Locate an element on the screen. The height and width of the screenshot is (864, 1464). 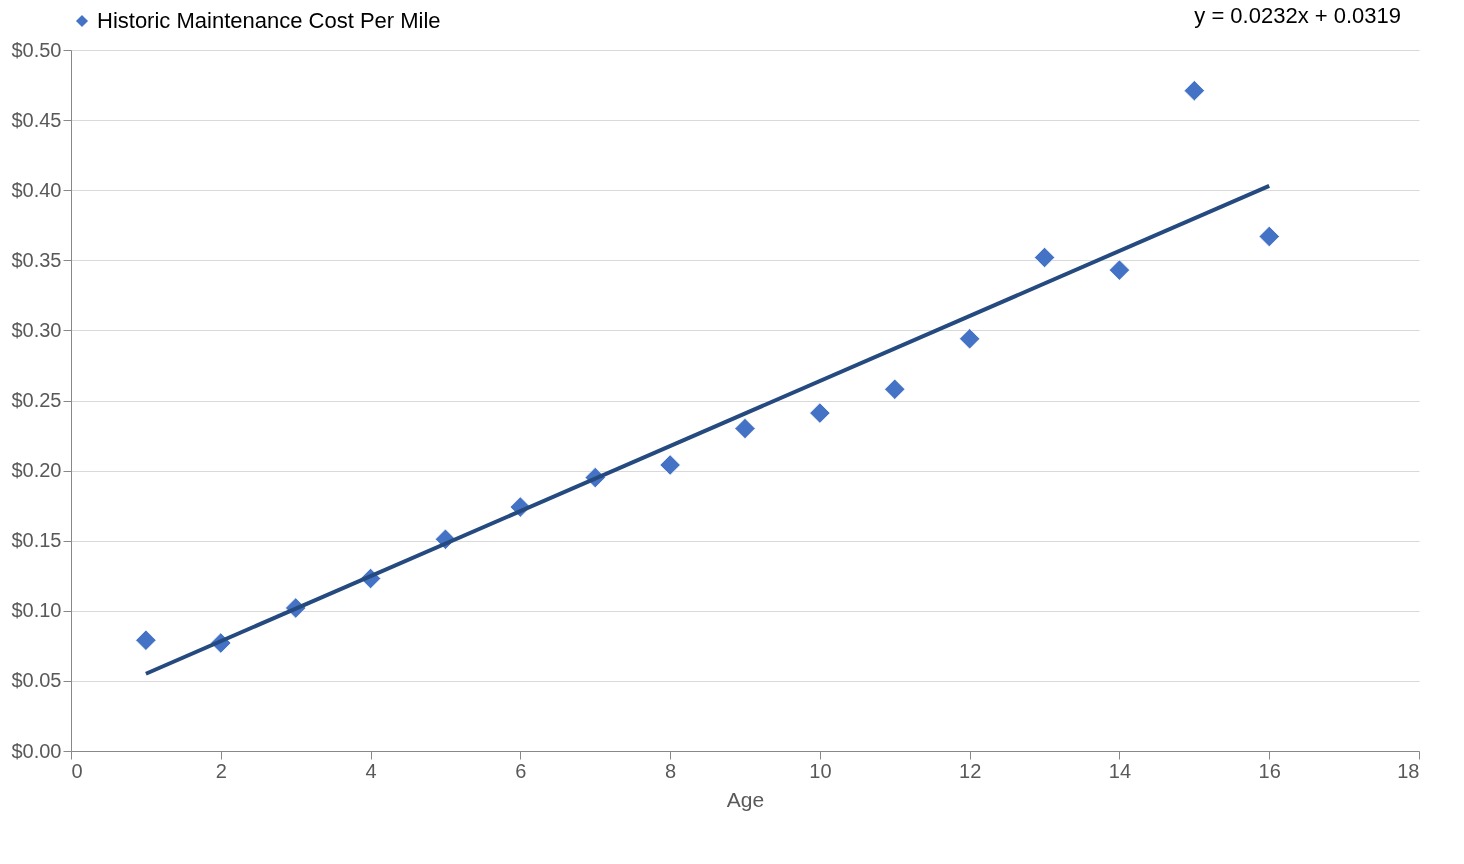
y-tick-label: $0.35 is located at coordinates (36, 259).